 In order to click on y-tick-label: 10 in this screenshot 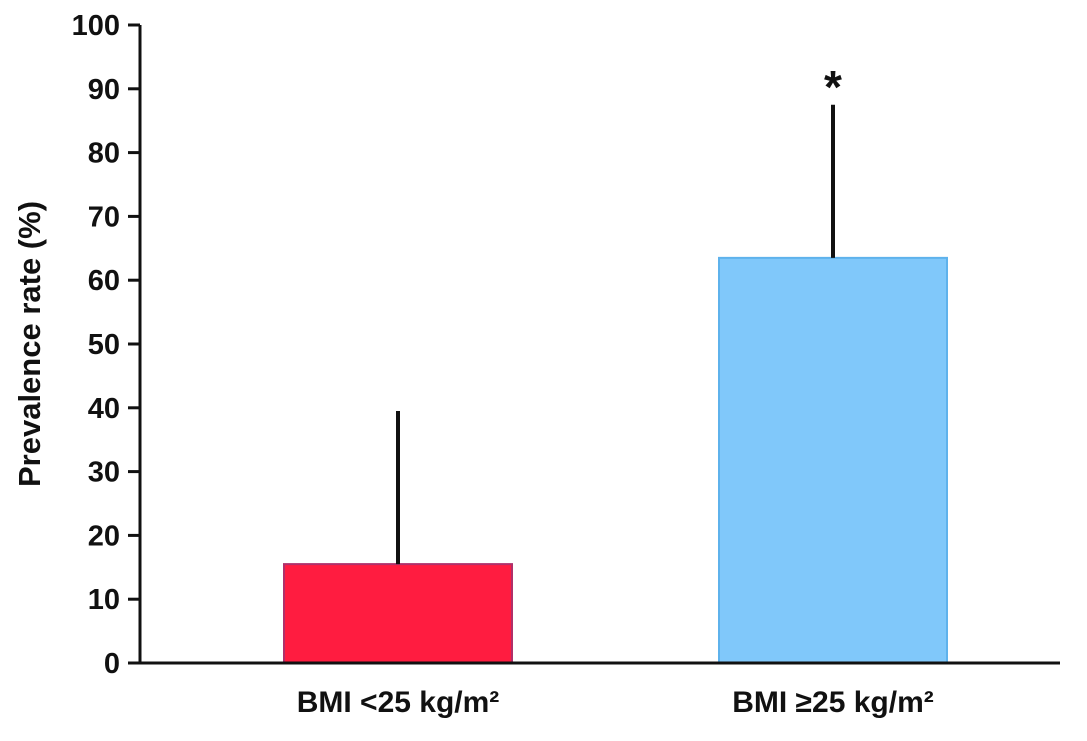, I will do `click(104, 600)`.